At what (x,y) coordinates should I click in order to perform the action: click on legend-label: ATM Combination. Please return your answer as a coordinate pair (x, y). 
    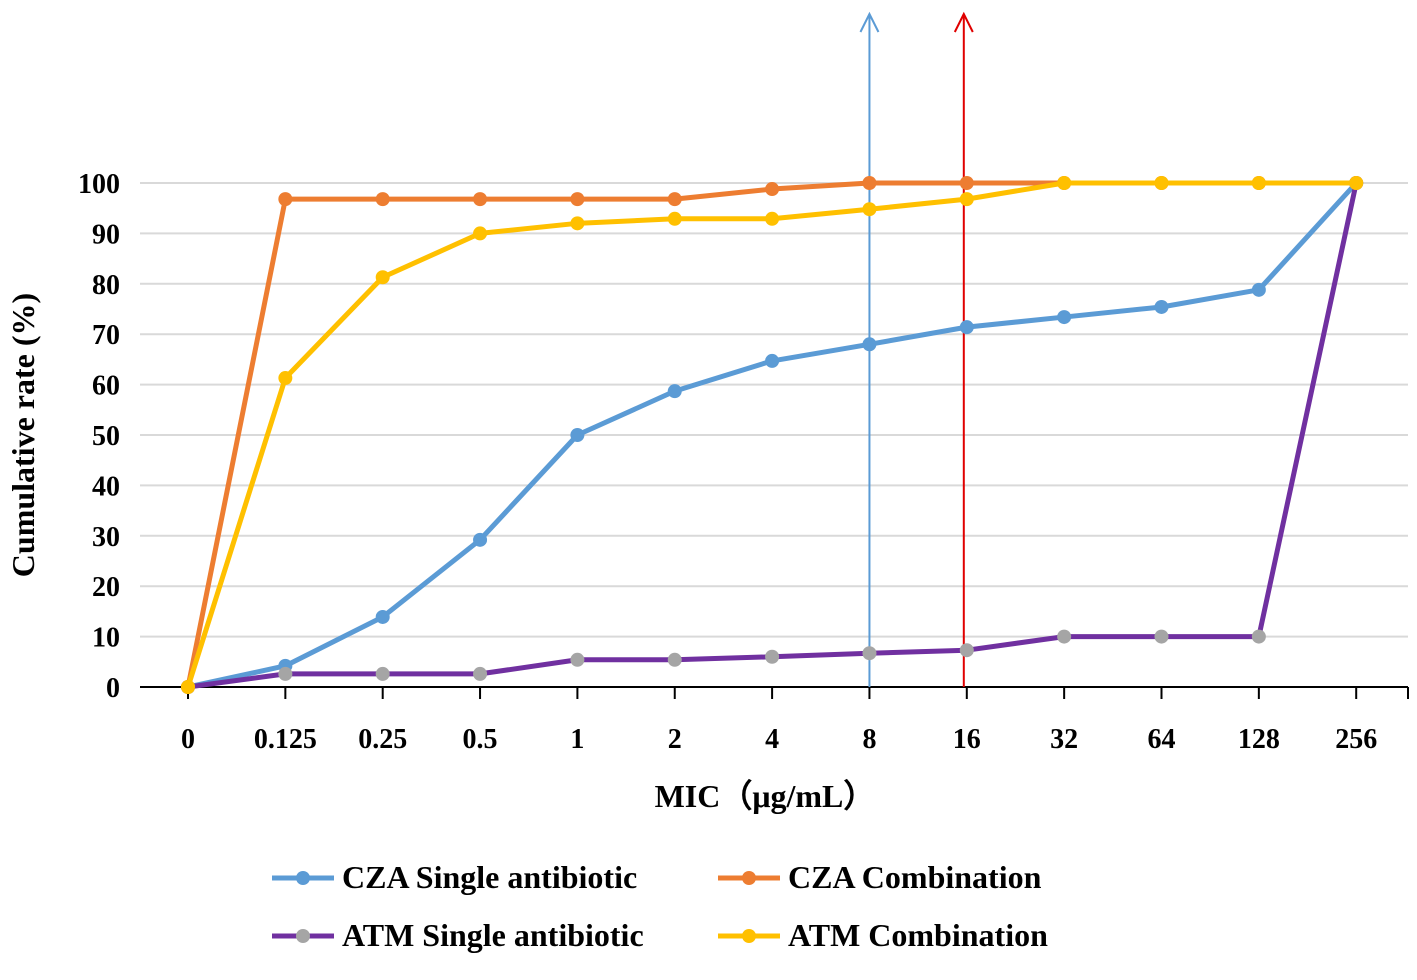
    Looking at the image, I should click on (918, 935).